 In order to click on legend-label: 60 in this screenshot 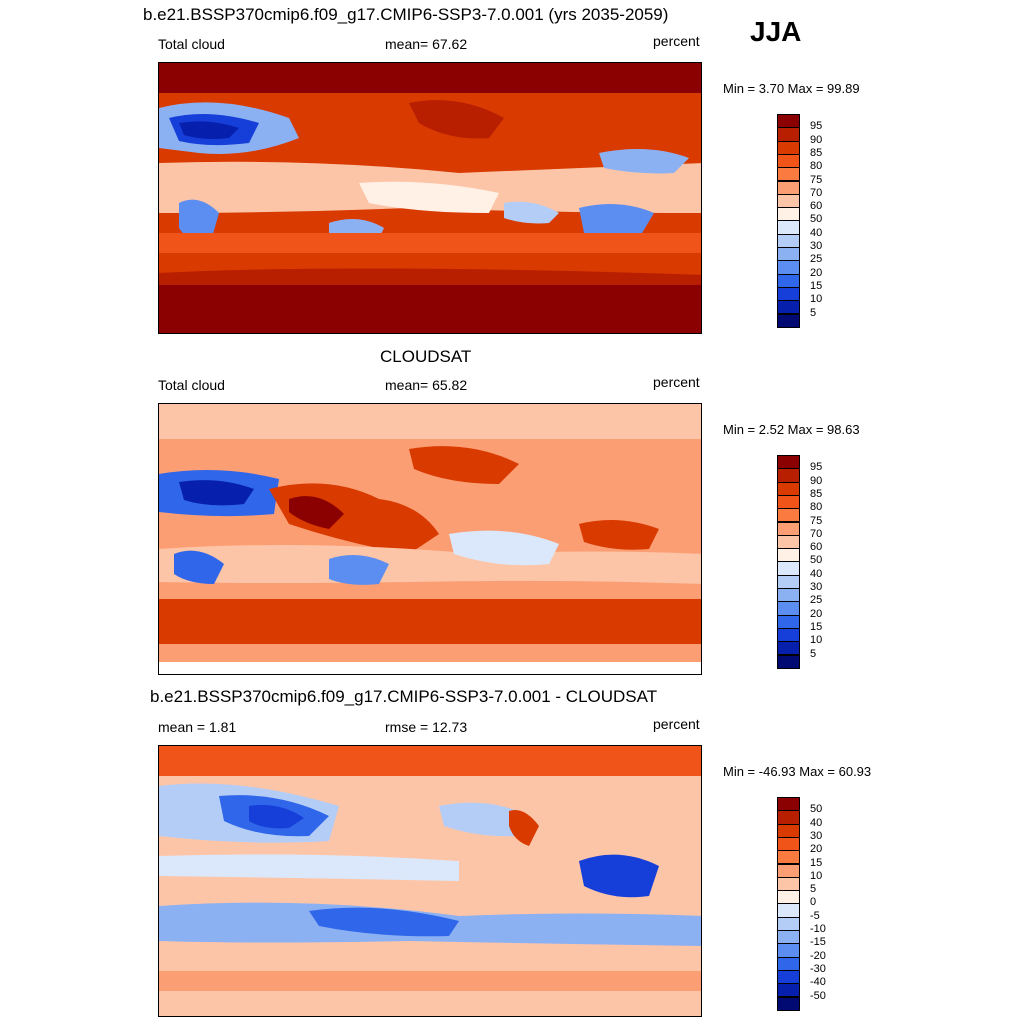, I will do `click(816, 206)`.